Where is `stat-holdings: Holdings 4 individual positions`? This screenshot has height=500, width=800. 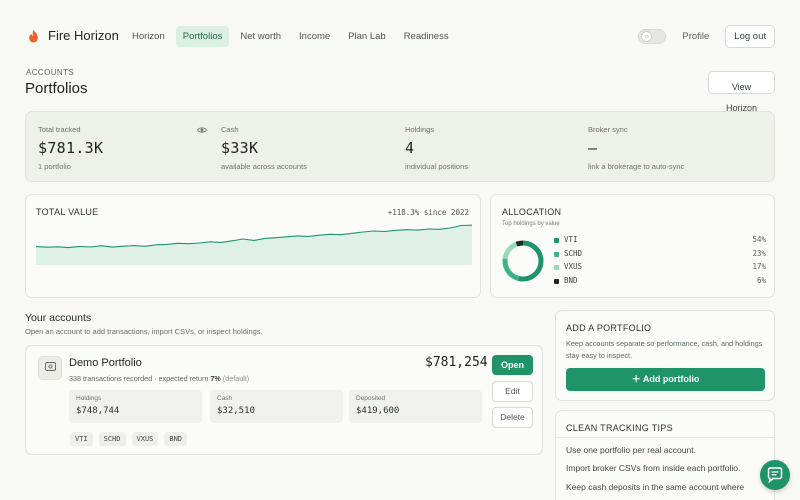 stat-holdings: Holdings 4 individual positions is located at coordinates (490, 148).